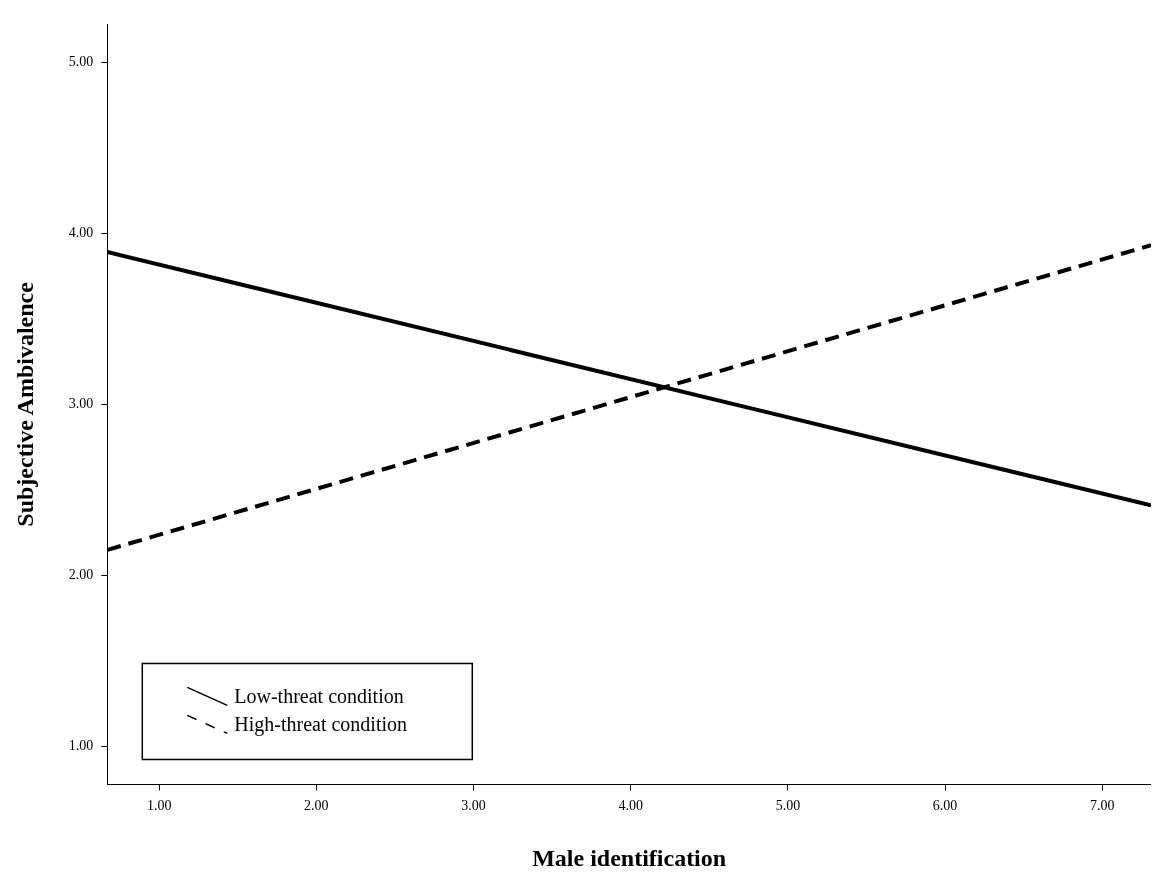  What do you see at coordinates (321, 724) in the screenshot?
I see `legend-label: High-threat condition` at bounding box center [321, 724].